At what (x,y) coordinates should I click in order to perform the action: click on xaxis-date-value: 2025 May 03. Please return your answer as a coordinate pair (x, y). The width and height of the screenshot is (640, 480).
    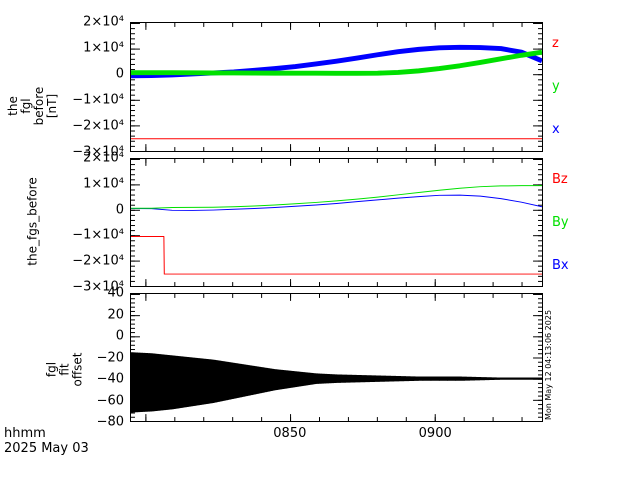
    Looking at the image, I should click on (46, 448).